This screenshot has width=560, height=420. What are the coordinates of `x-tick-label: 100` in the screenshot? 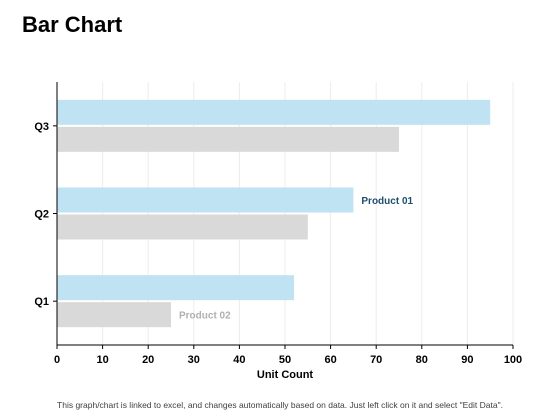 It's located at (513, 360).